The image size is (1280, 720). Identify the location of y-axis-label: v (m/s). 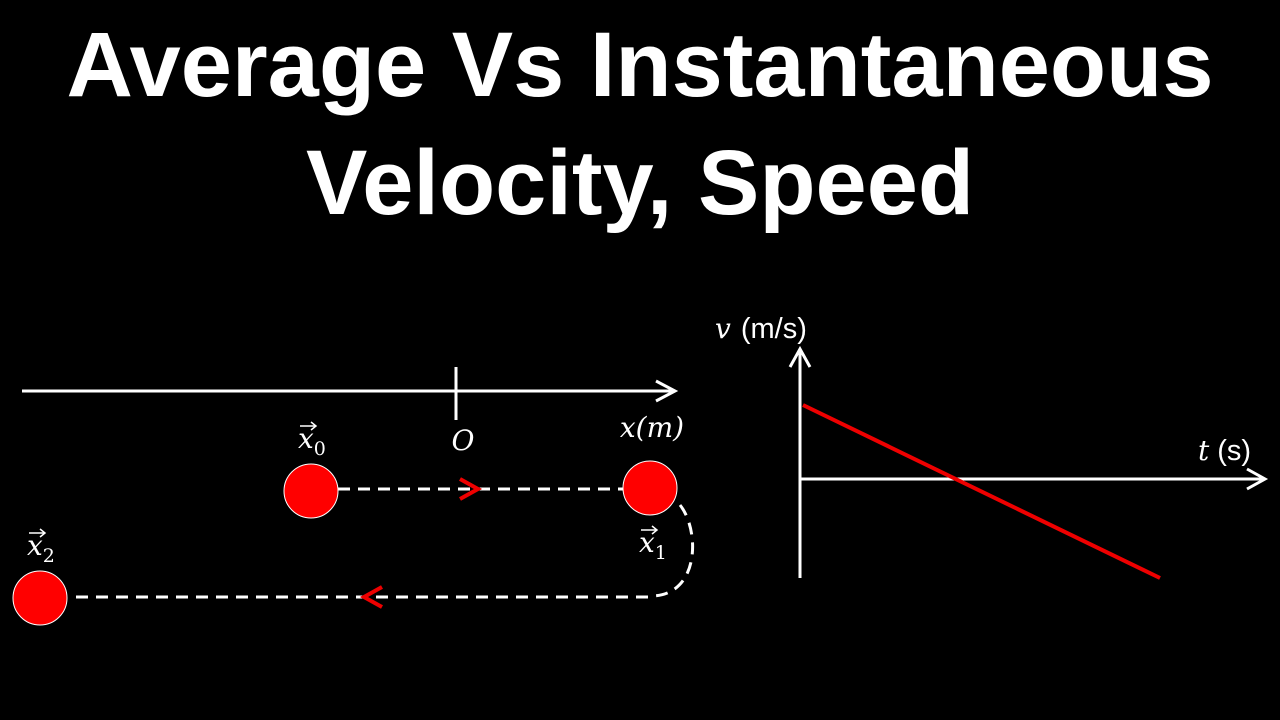
(761, 328).